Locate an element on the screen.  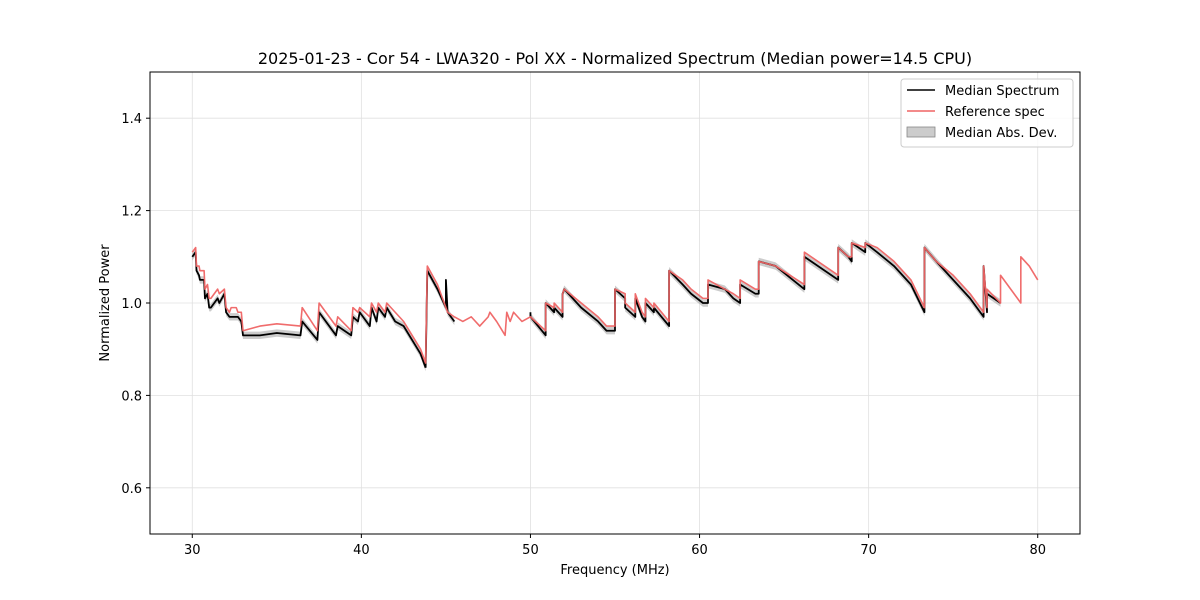
x-tick-label: 70 is located at coordinates (868, 550).